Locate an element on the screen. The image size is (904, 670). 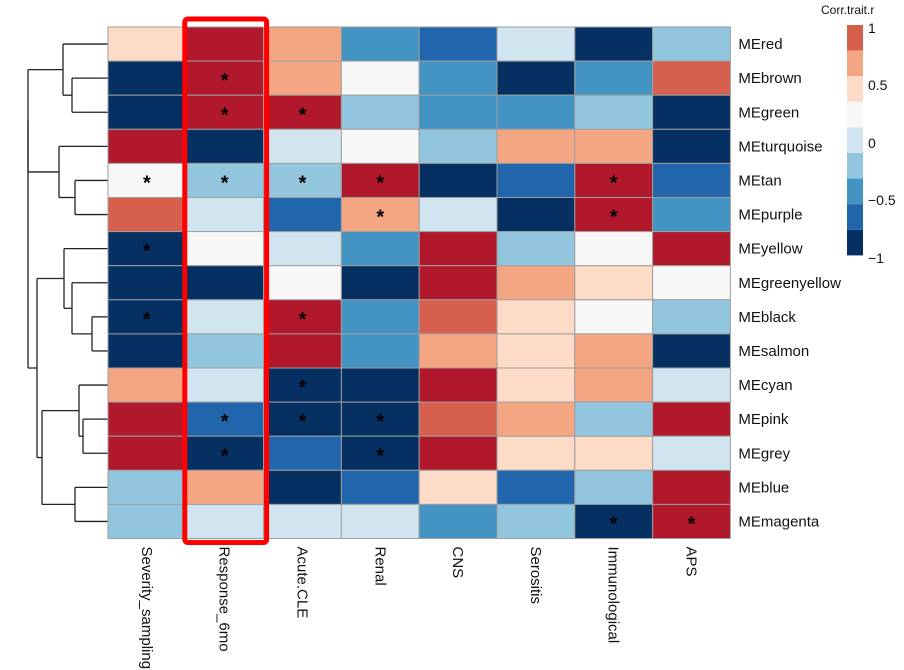
legend-tick: 1 is located at coordinates (872, 28).